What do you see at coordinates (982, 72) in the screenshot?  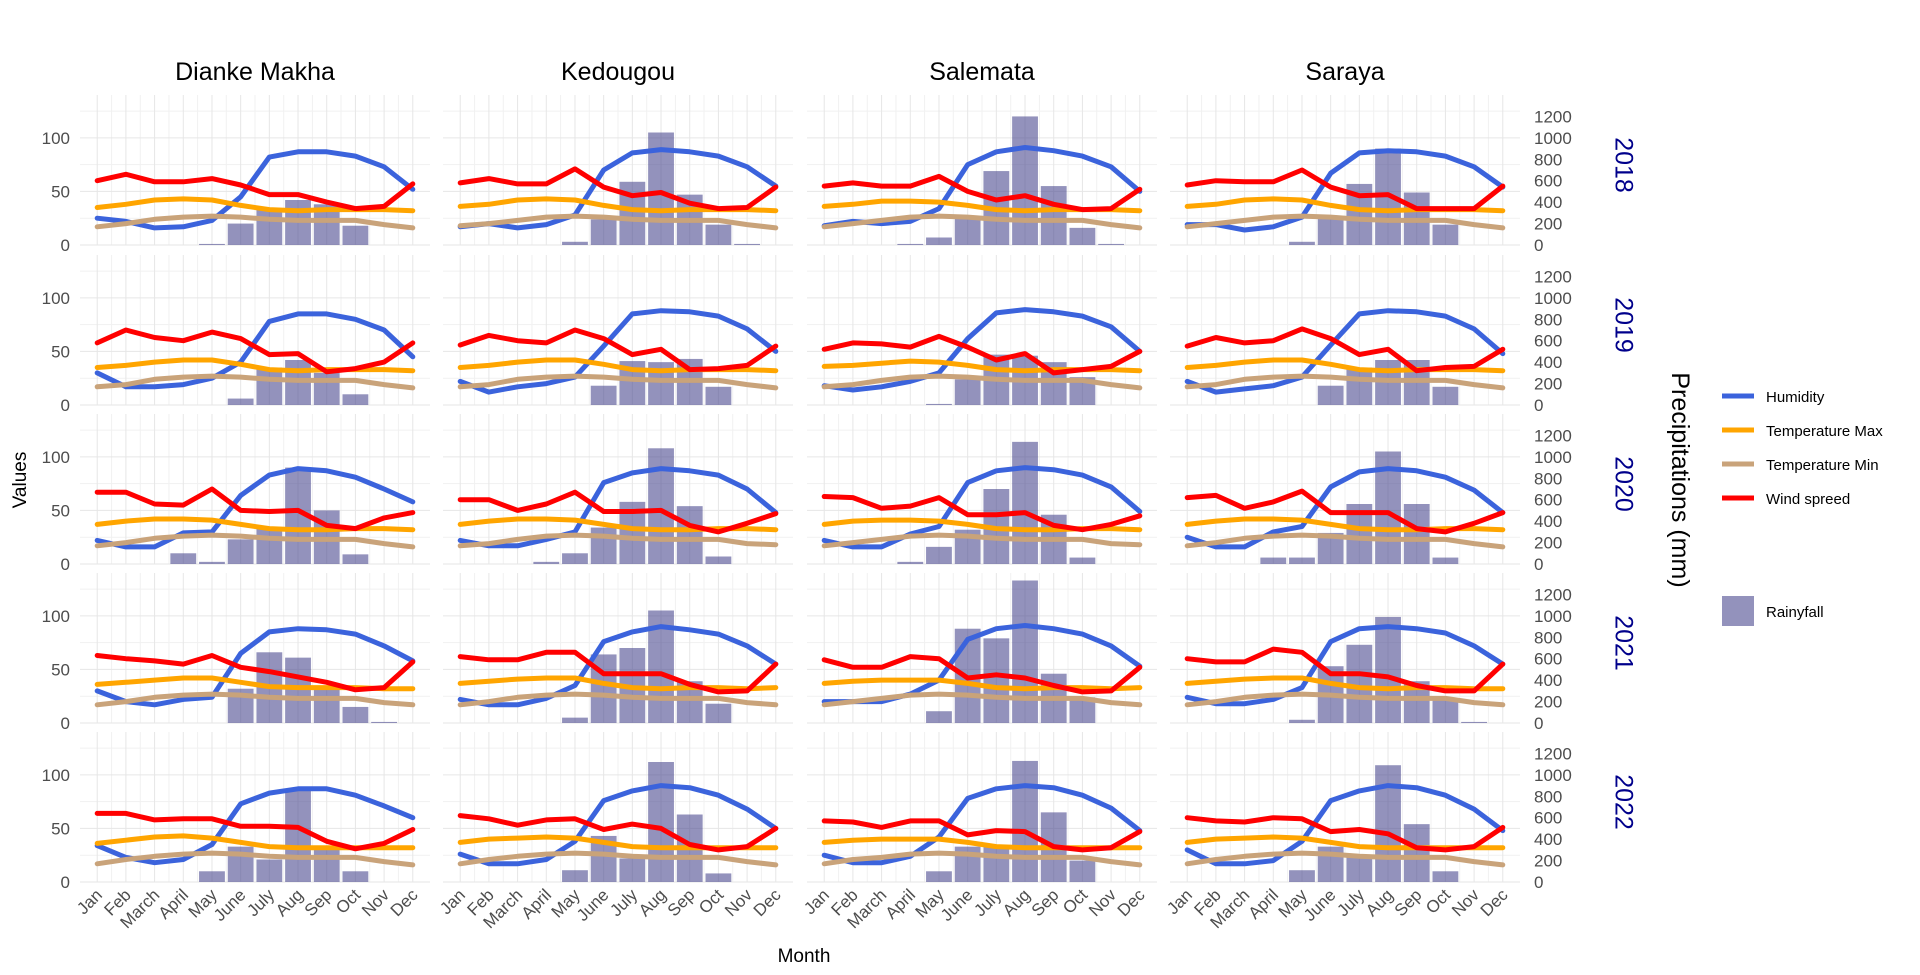 I see `column-label-salemata: Salemata` at bounding box center [982, 72].